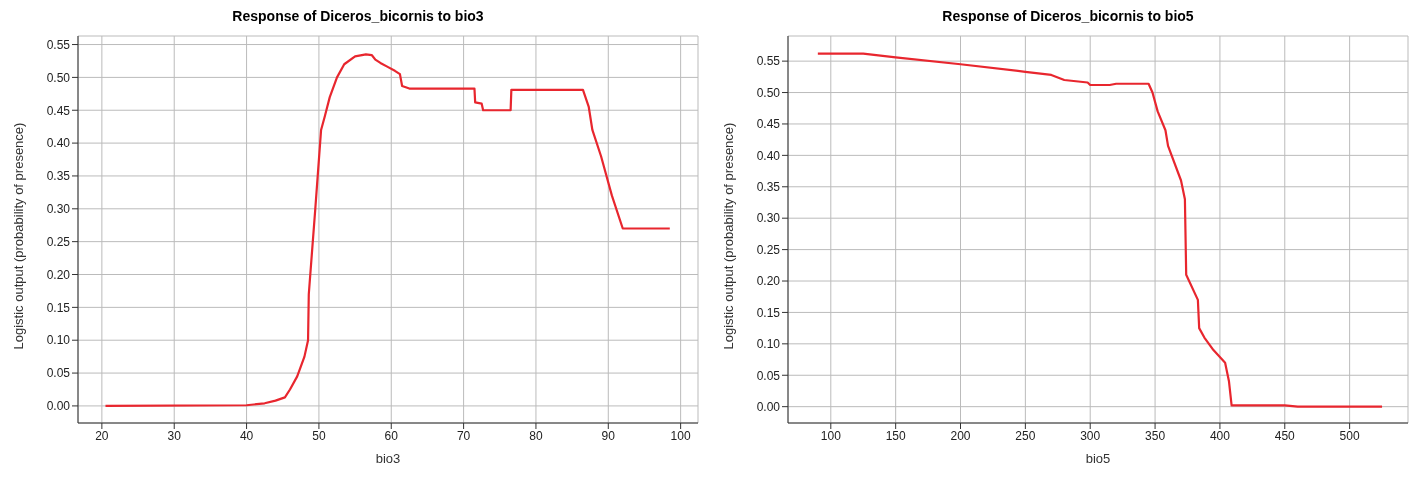 This screenshot has width=1428, height=481. What do you see at coordinates (1098, 458) in the screenshot?
I see `x-axis-title: bio5` at bounding box center [1098, 458].